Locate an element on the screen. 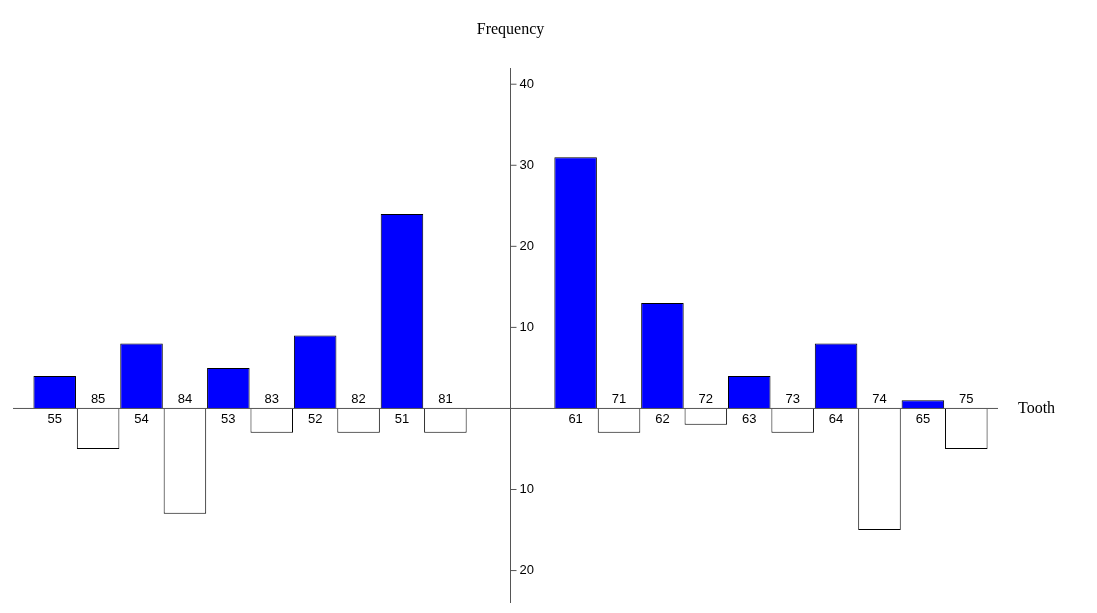 This screenshot has height=613, width=1097. y-axis-title: Frequency is located at coordinates (510, 29).